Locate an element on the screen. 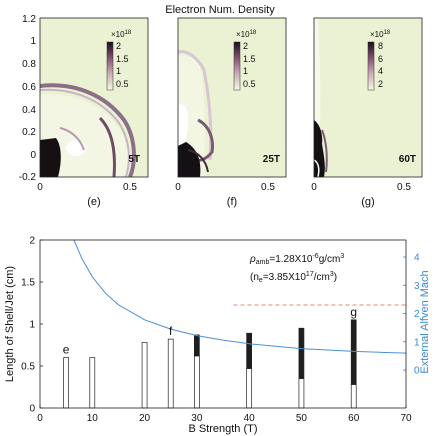 The image size is (436, 436). y-tick-label: 0.5 is located at coordinates (28, 367).